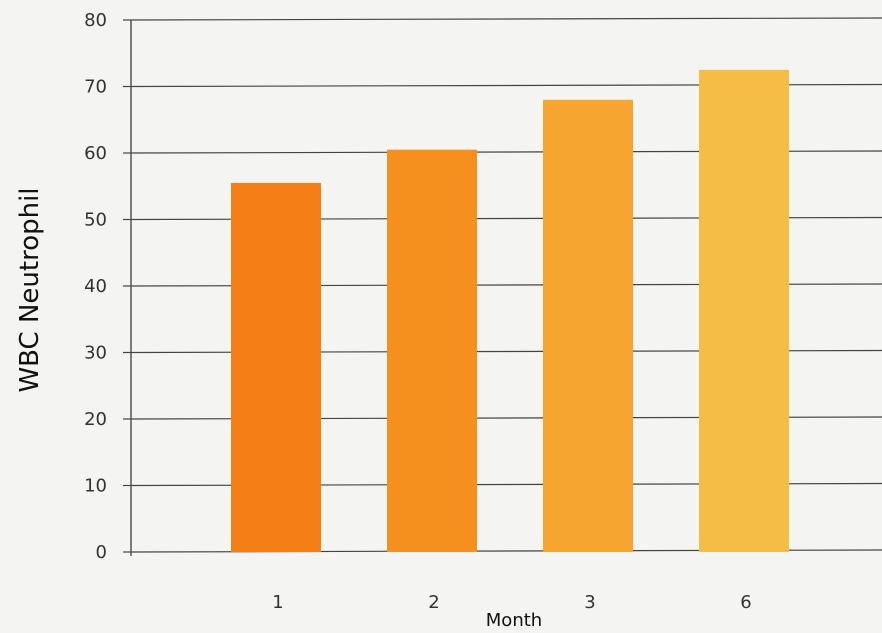 The image size is (882, 633). Describe the element at coordinates (95, 153) in the screenshot. I see `y-tick-label: 60` at that location.